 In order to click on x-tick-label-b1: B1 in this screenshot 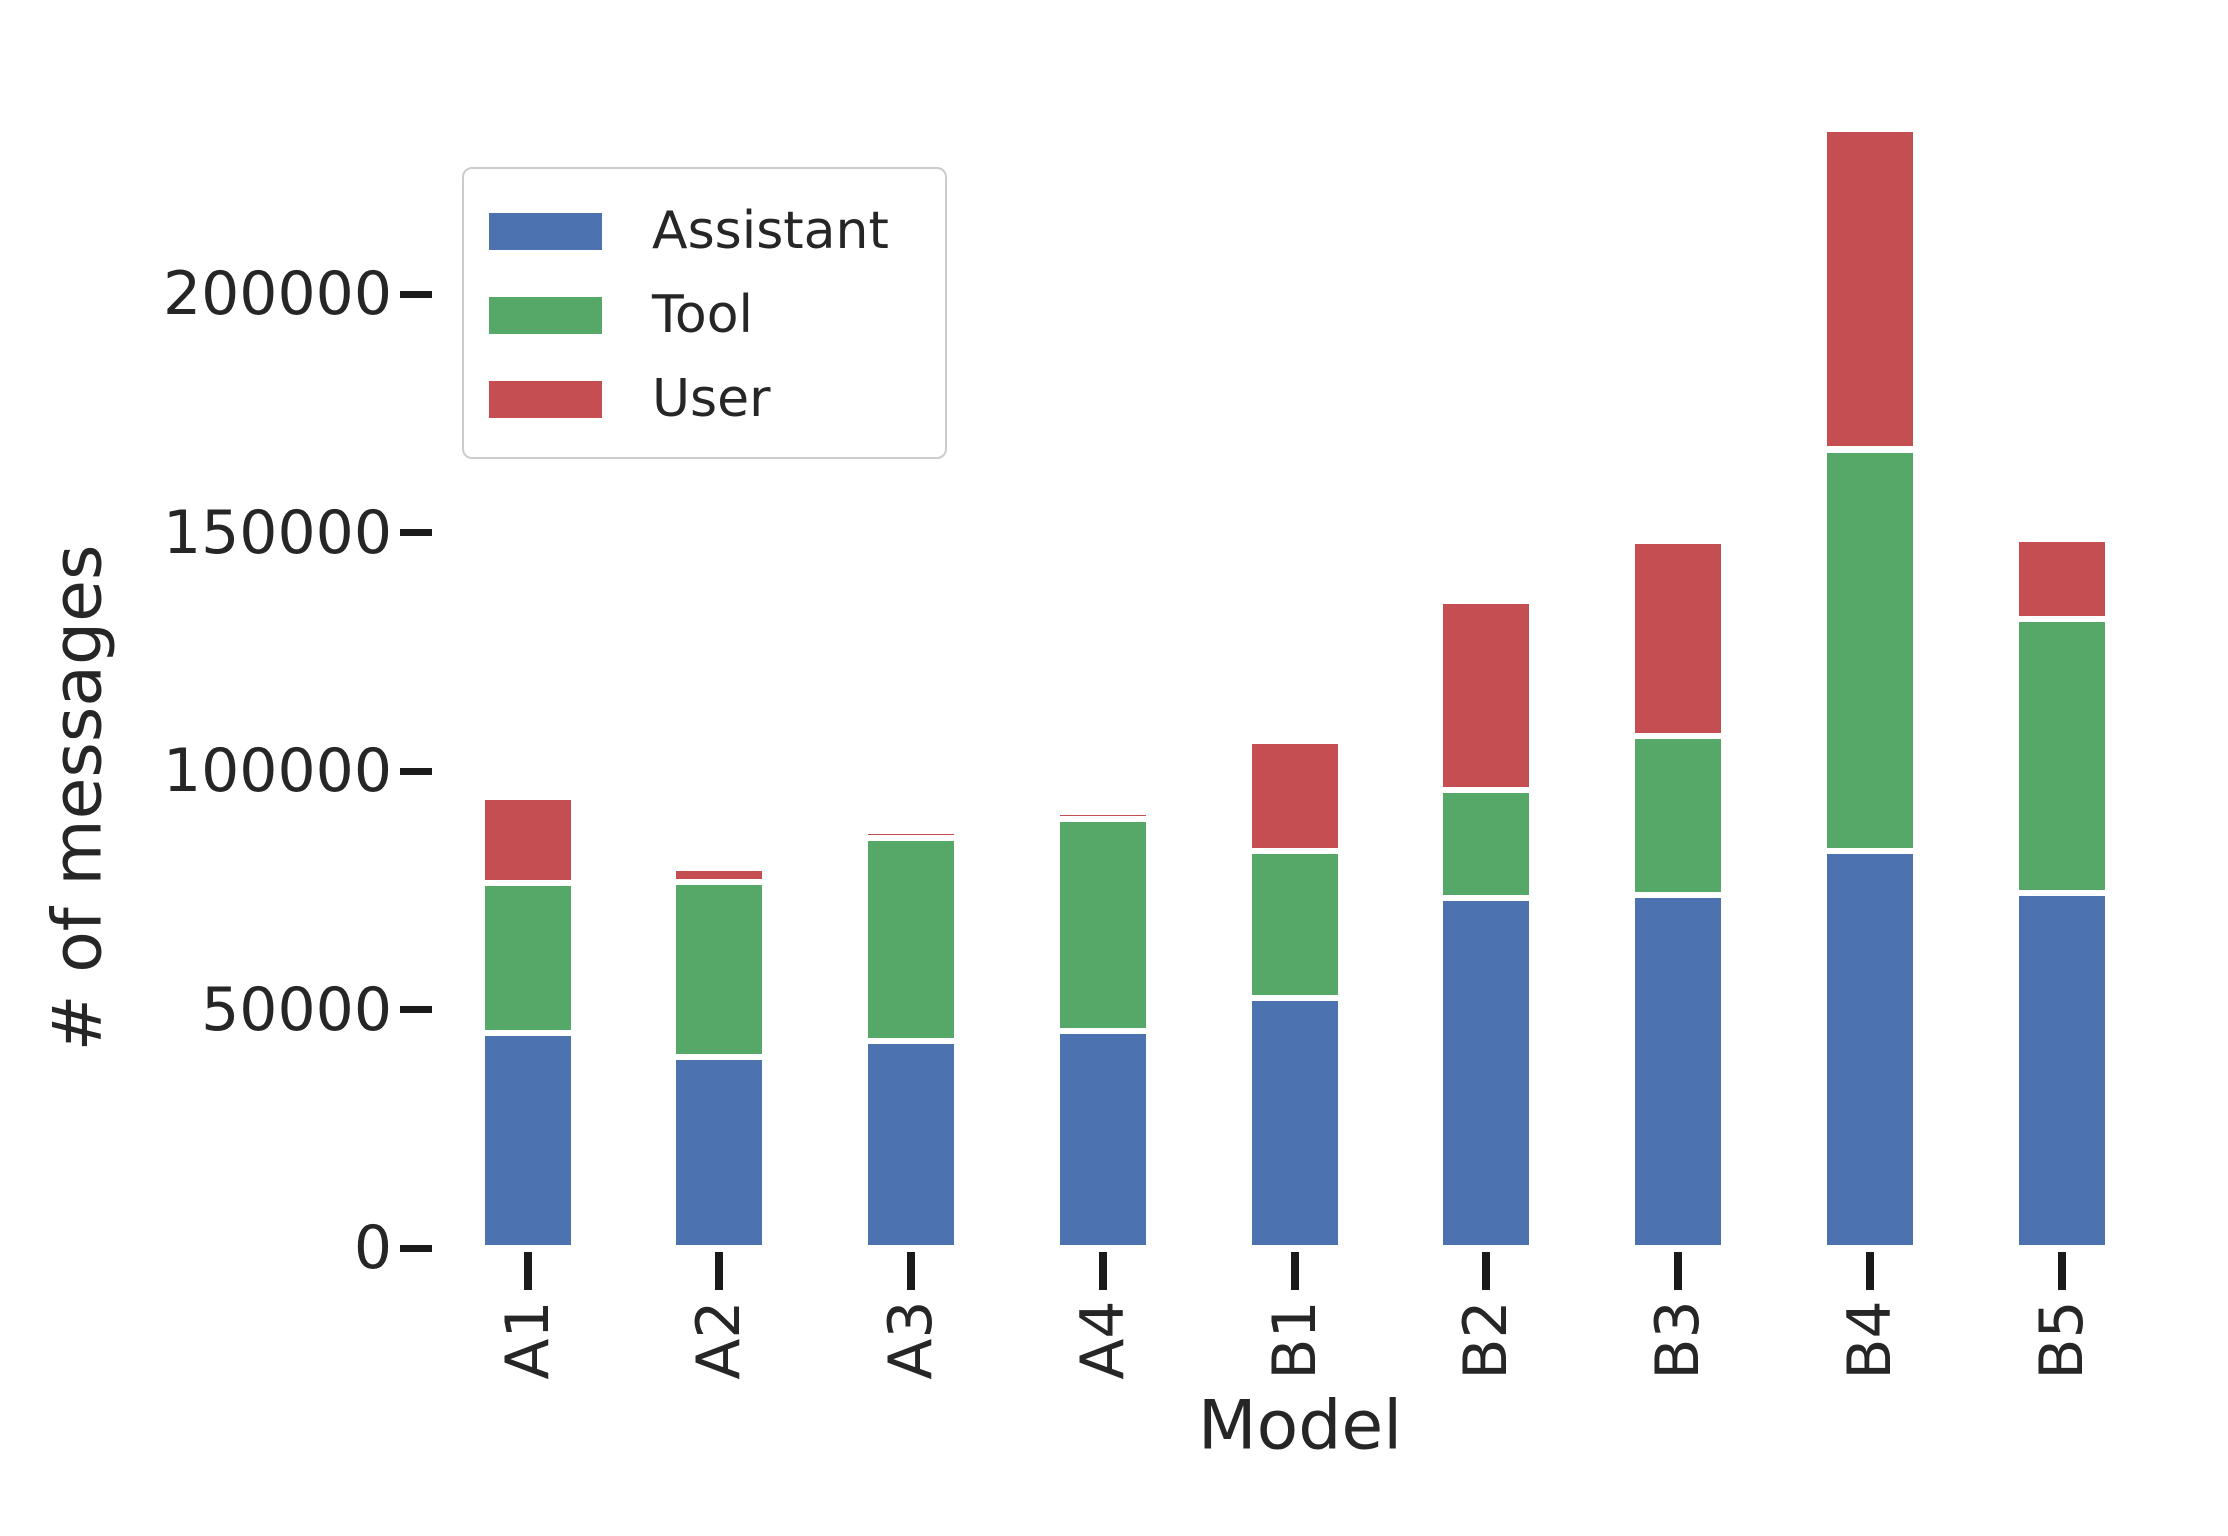, I will do `click(1294, 1340)`.